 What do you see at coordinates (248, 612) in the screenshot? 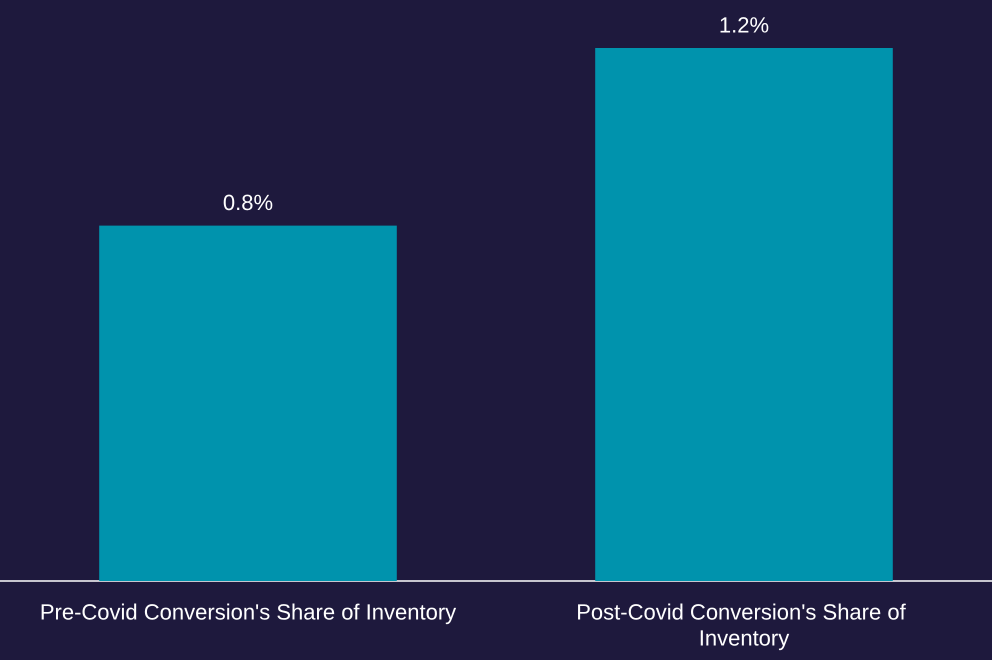
I see `x-tick-label: Pre-Covid Conversion's Share of Inventory` at bounding box center [248, 612].